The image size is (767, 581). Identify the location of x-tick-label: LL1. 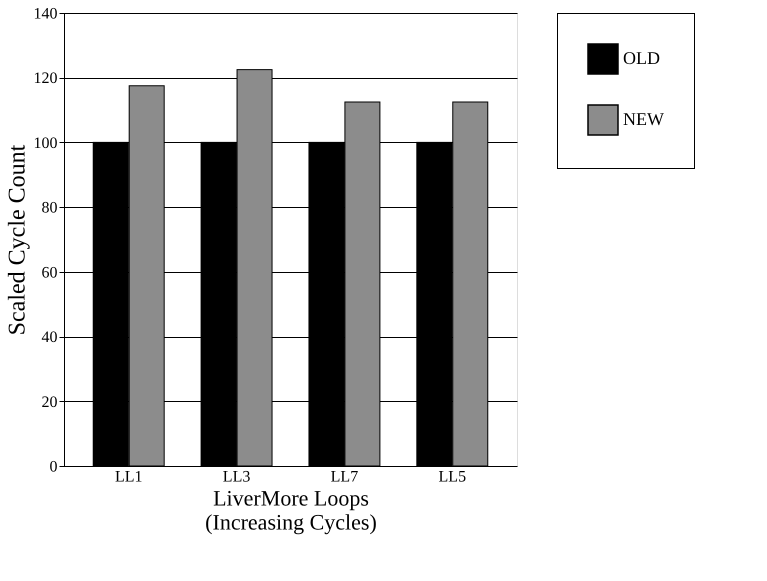
(128, 477).